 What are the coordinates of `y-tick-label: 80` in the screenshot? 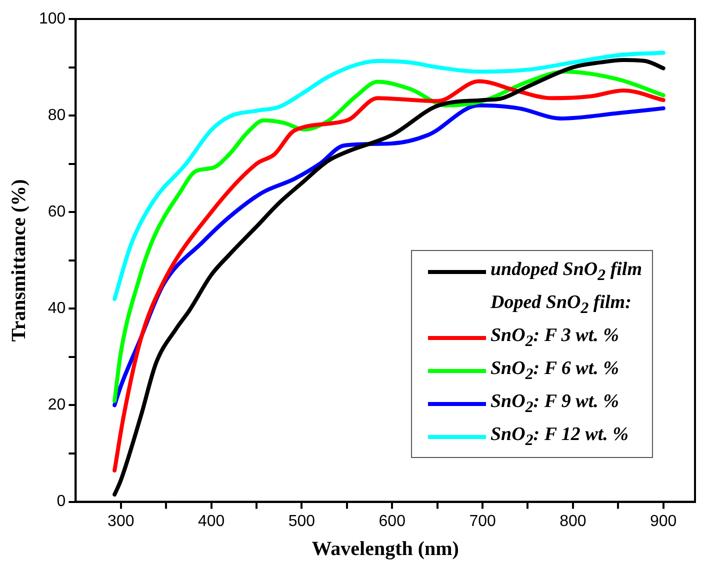 It's located at (57, 115).